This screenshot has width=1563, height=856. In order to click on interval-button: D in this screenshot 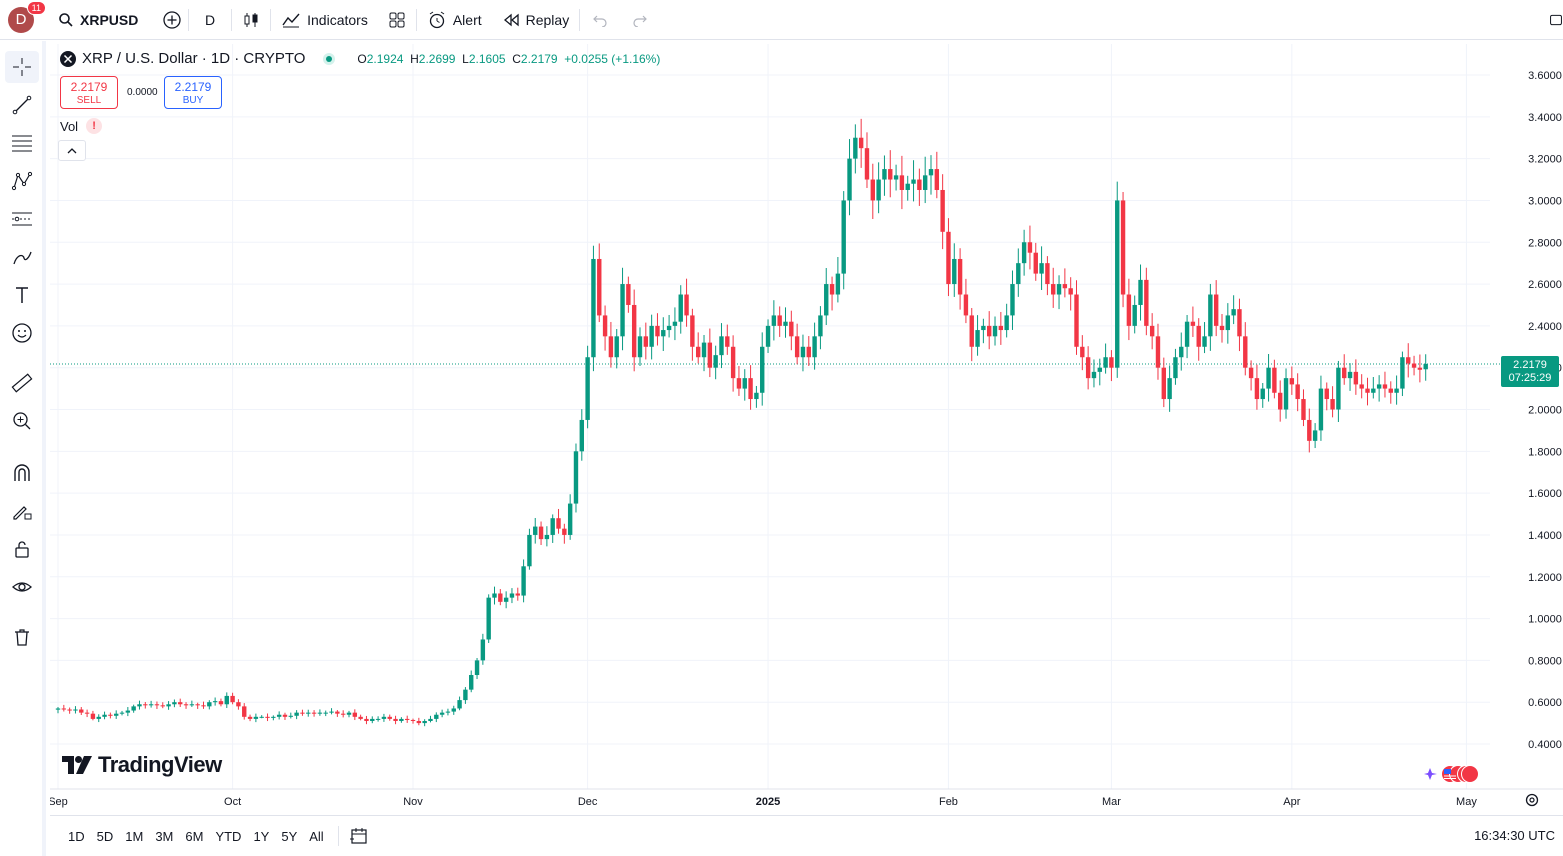, I will do `click(210, 20)`.